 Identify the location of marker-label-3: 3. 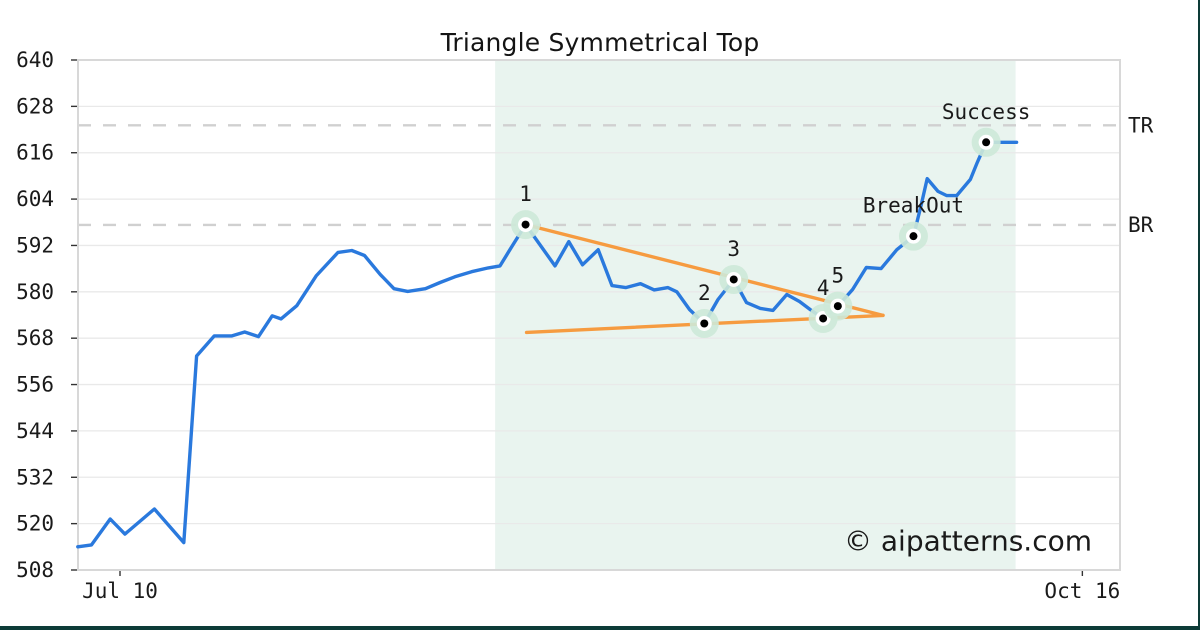
(733, 249).